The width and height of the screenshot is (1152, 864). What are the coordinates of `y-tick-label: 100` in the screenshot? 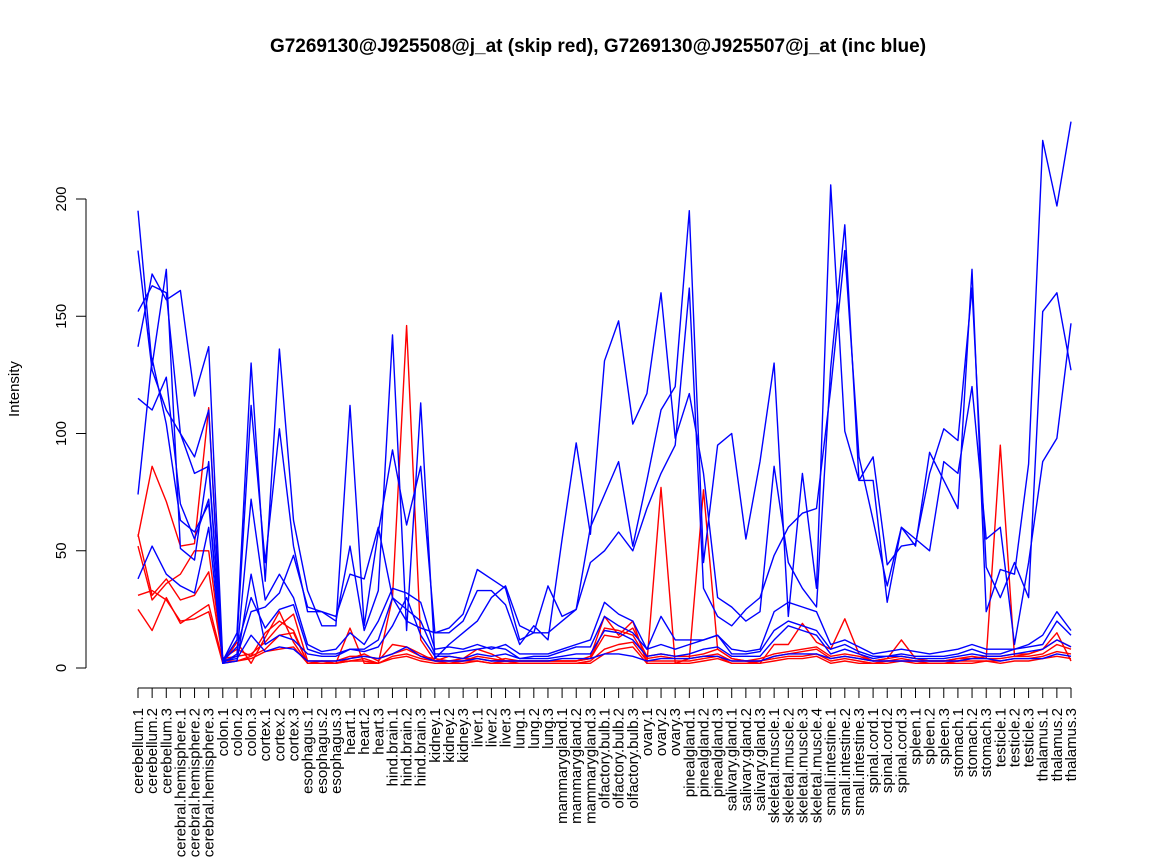 It's located at (61, 433).